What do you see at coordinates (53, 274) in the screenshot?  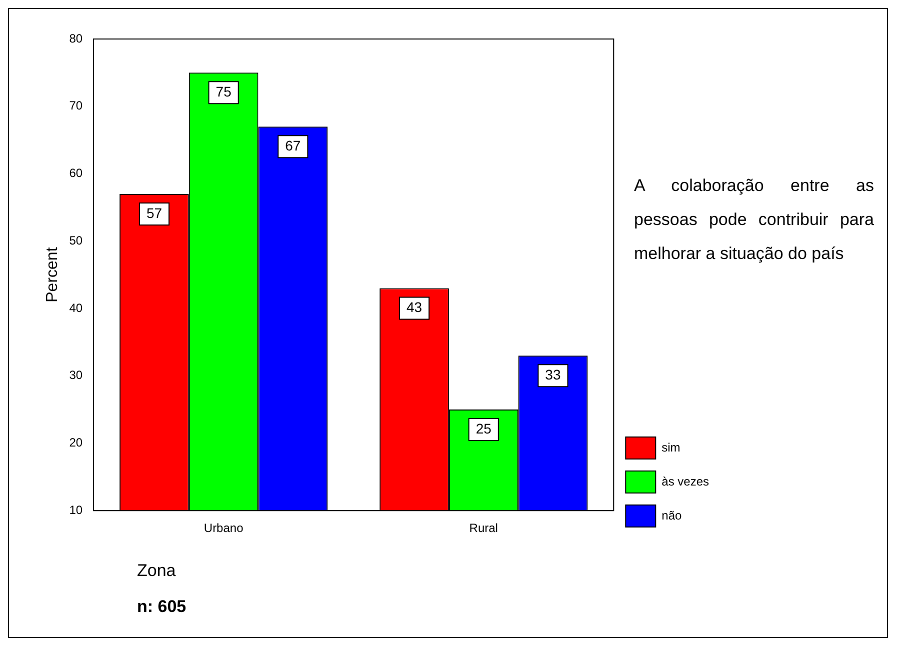 I see `y-axis-title: Percent` at bounding box center [53, 274].